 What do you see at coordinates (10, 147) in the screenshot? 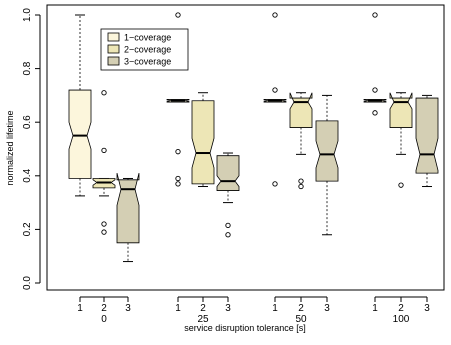
I see `y-axis-title: normalized lifetime` at bounding box center [10, 147].